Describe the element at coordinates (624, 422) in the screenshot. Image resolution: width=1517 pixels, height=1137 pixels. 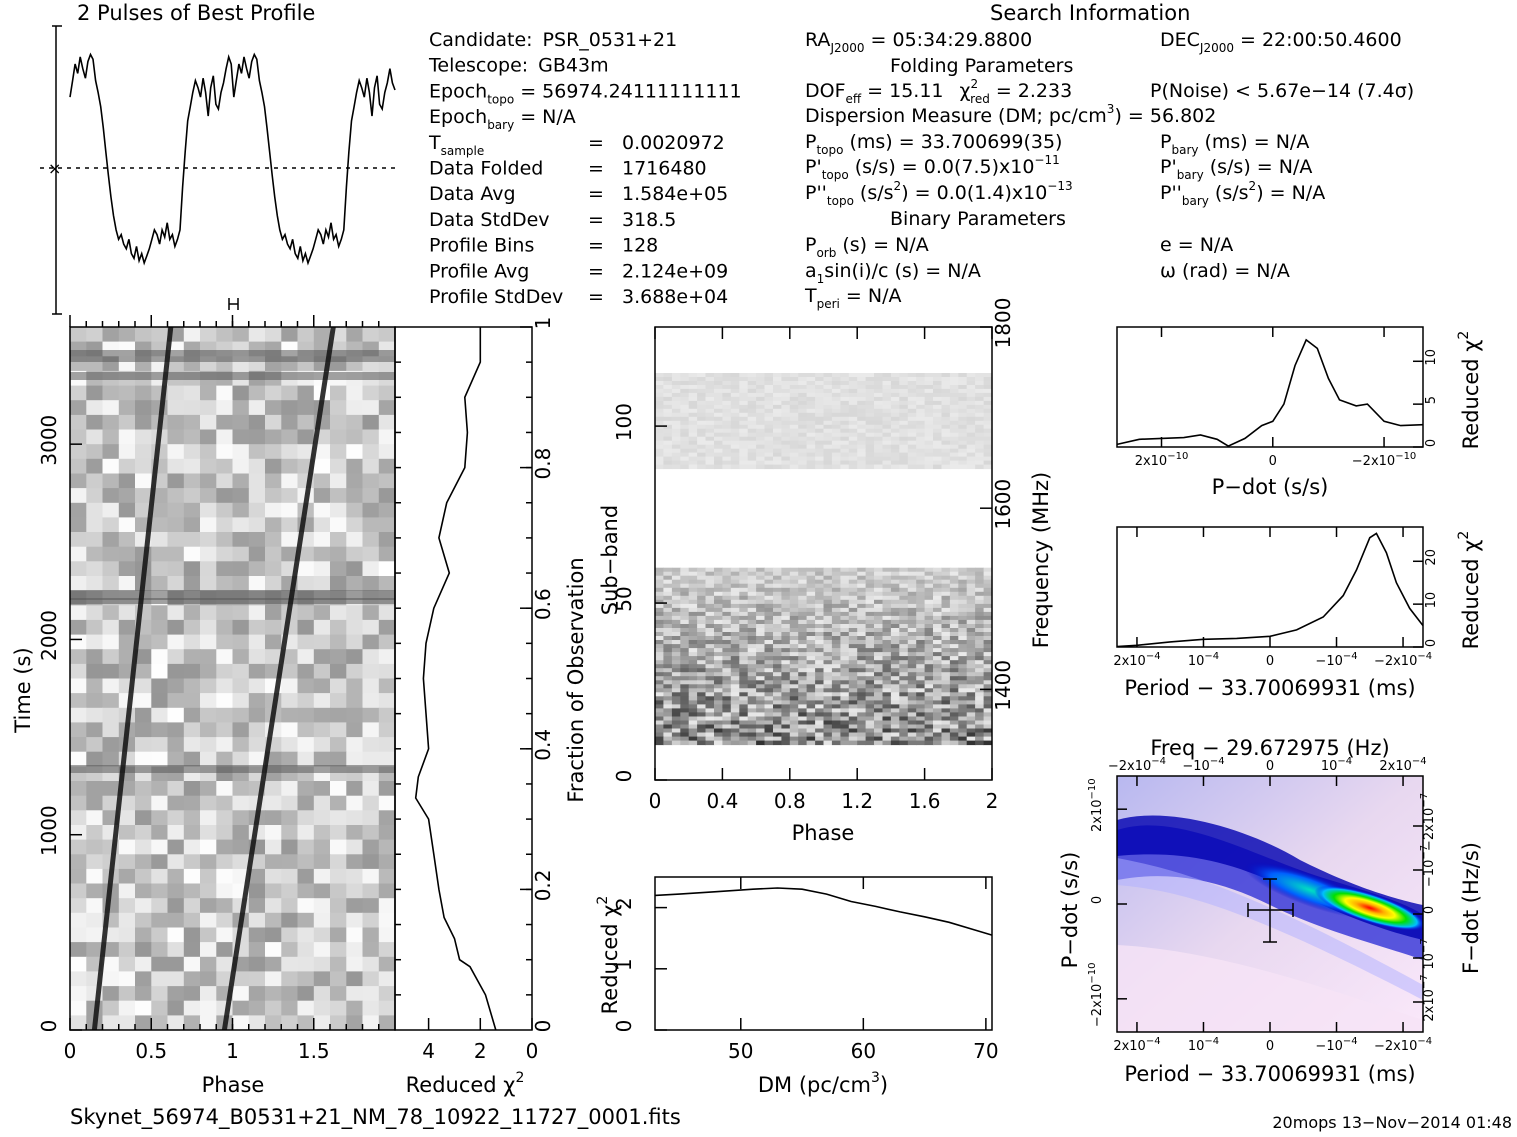
I see `sb-y-tick: 100` at that location.